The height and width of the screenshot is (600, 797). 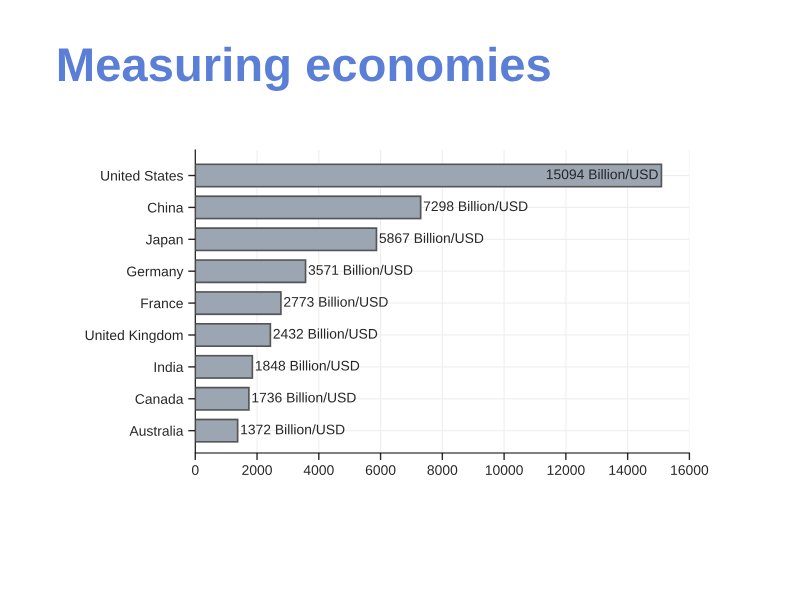 I want to click on data-label: 15094 Billion/USD, so click(x=602, y=174).